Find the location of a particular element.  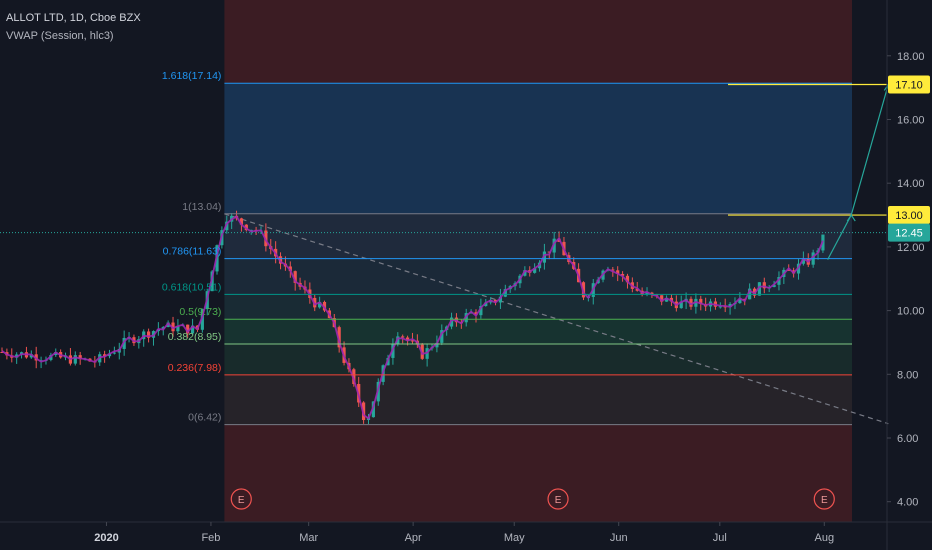

fib-level-label: 1.618(17.14) is located at coordinates (192, 76).